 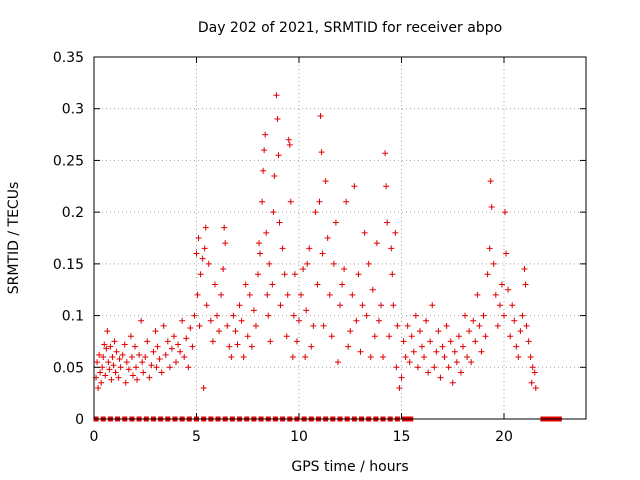 What do you see at coordinates (299, 437) in the screenshot?
I see `x-tick-label: 10` at bounding box center [299, 437].